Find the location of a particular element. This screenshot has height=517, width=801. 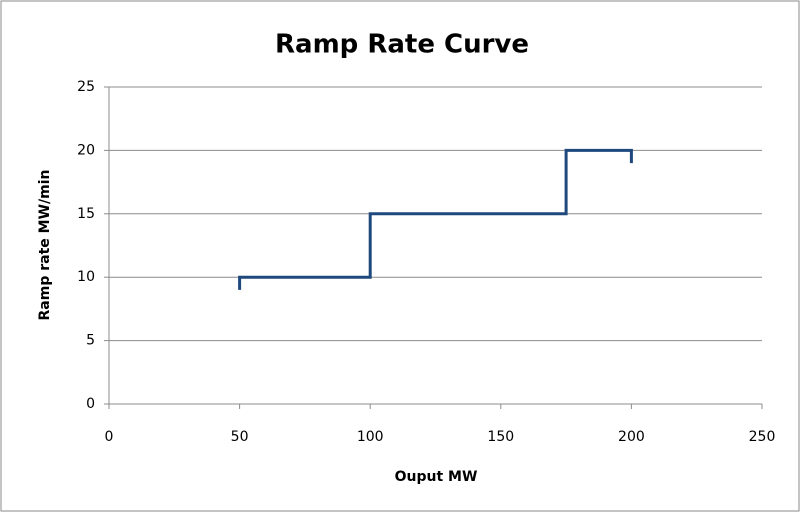

x-axis-title: Ouput MW is located at coordinates (436, 477).